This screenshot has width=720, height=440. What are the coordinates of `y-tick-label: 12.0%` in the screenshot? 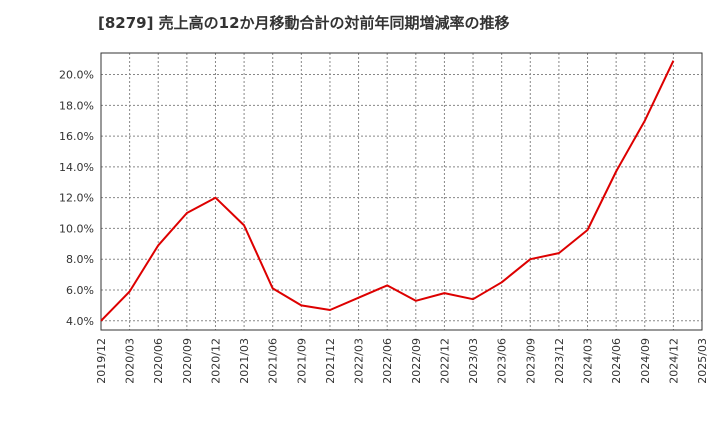 It's located at (76, 198).